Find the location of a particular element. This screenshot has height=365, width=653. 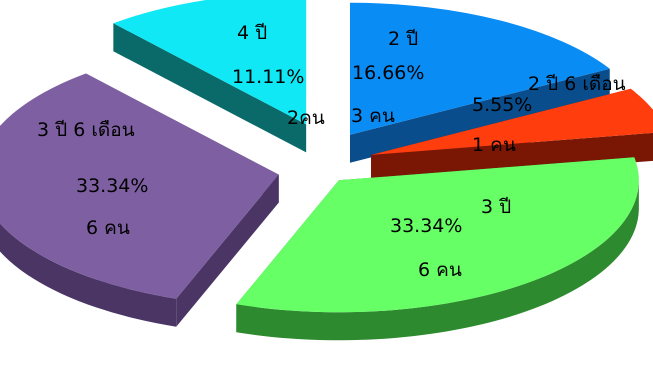

slice-label-4y-count: 2คน is located at coordinates (306, 118).